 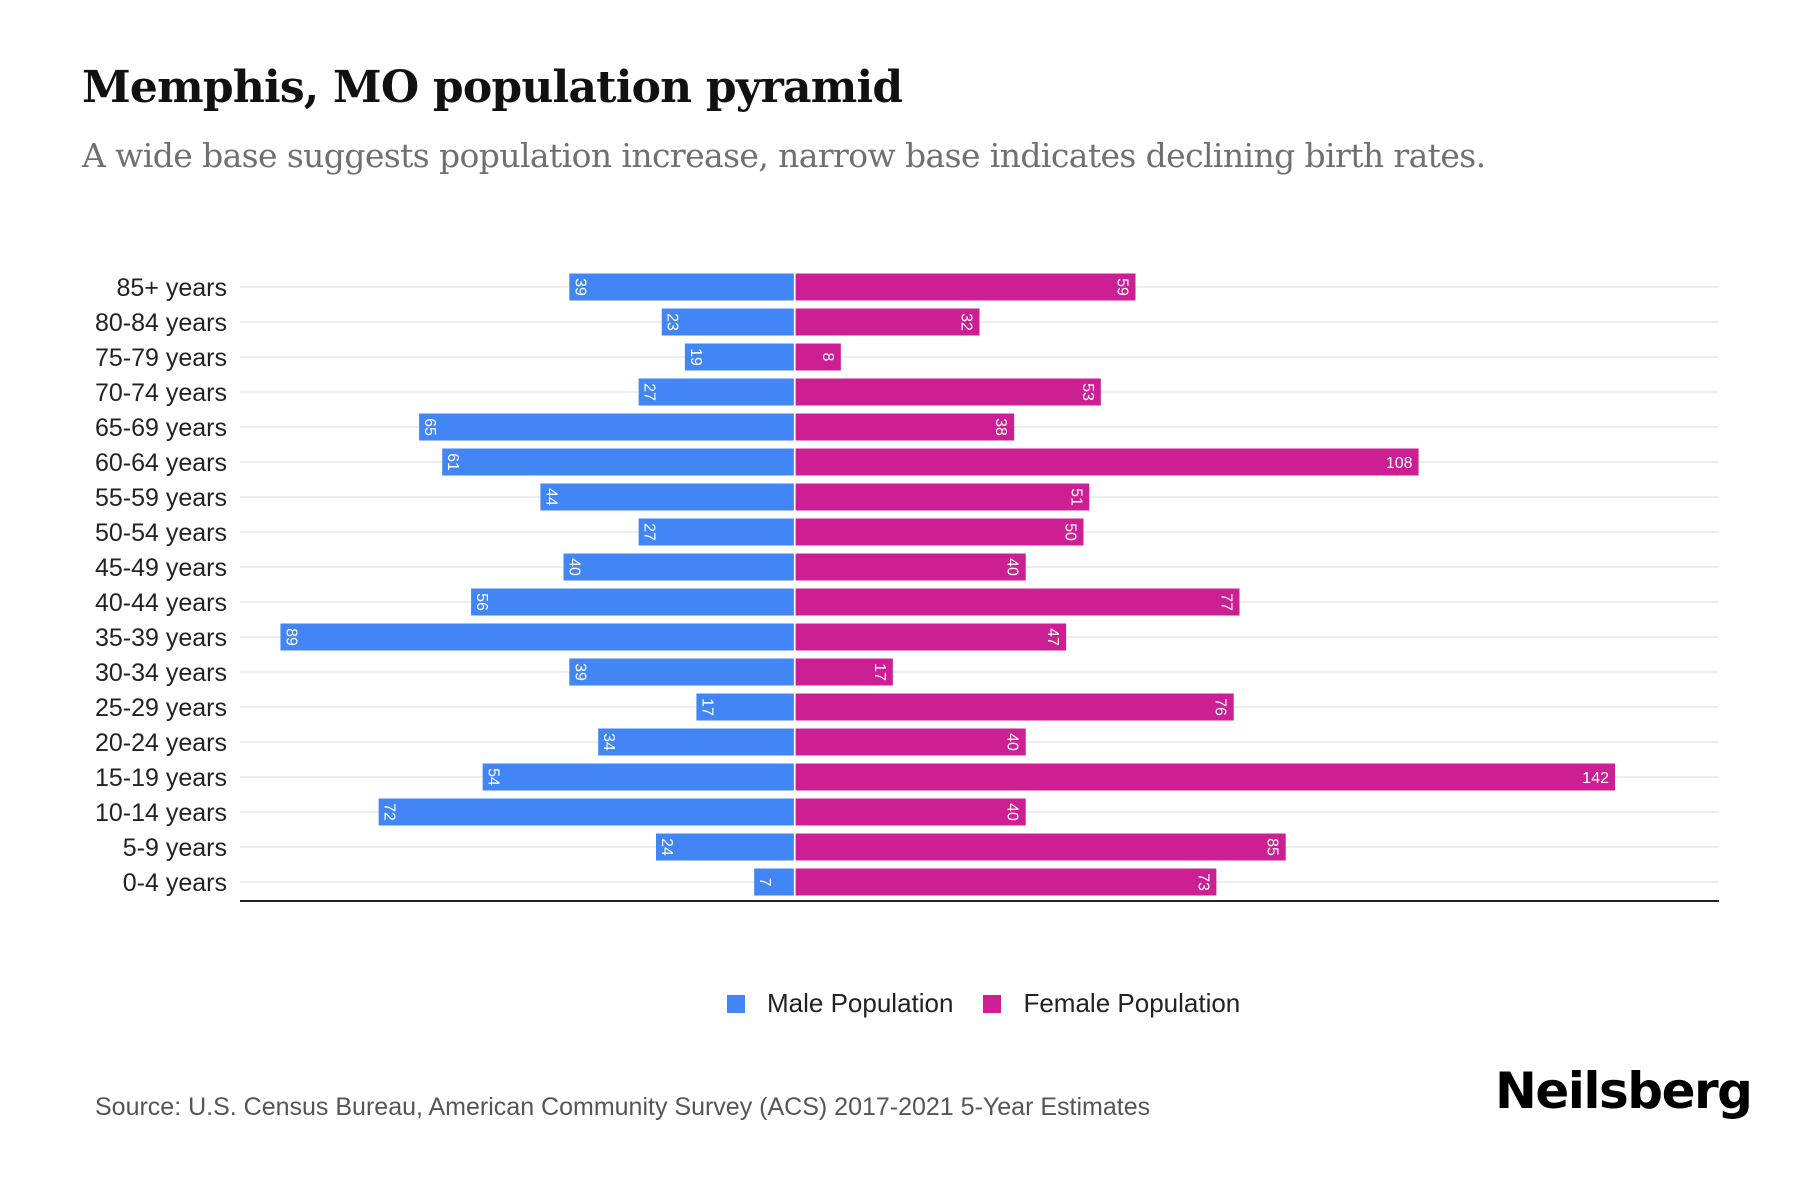 What do you see at coordinates (161, 498) in the screenshot?
I see `category-label: 55-59 years` at bounding box center [161, 498].